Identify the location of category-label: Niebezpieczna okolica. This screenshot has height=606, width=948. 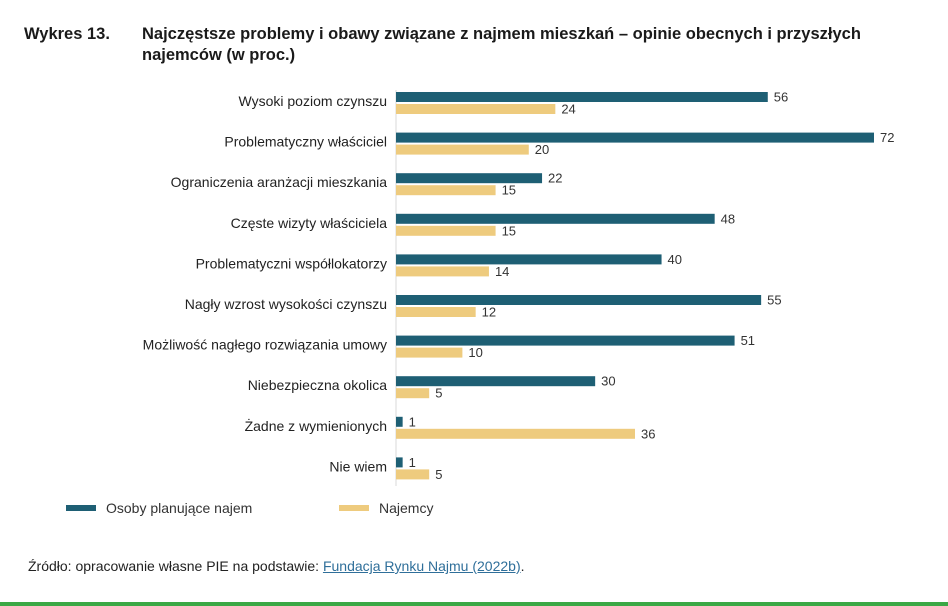
(318, 385).